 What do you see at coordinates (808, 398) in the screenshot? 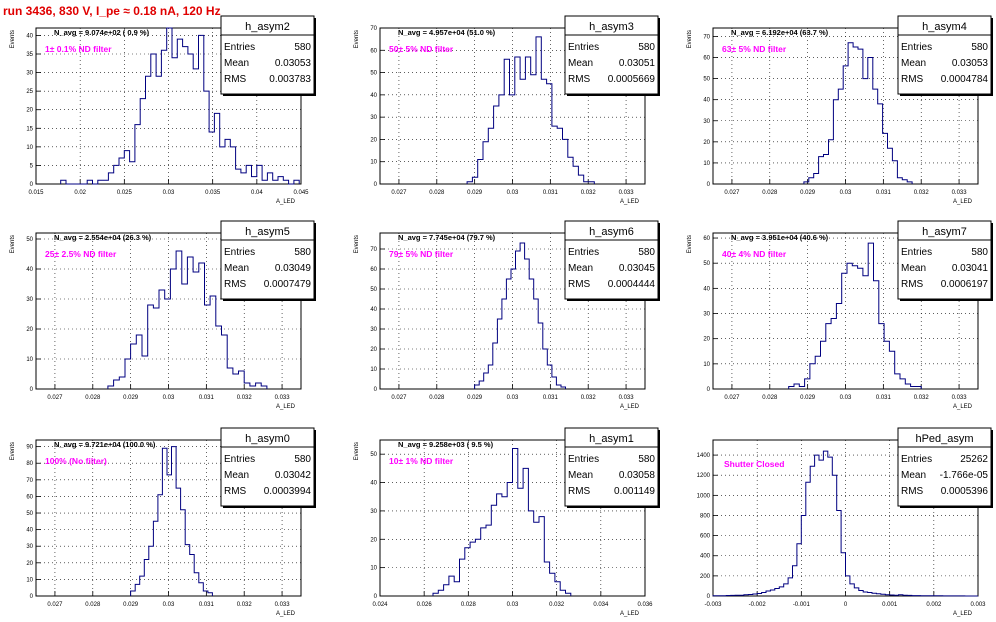
I see `x-tick-label: 0.029` at bounding box center [808, 398].